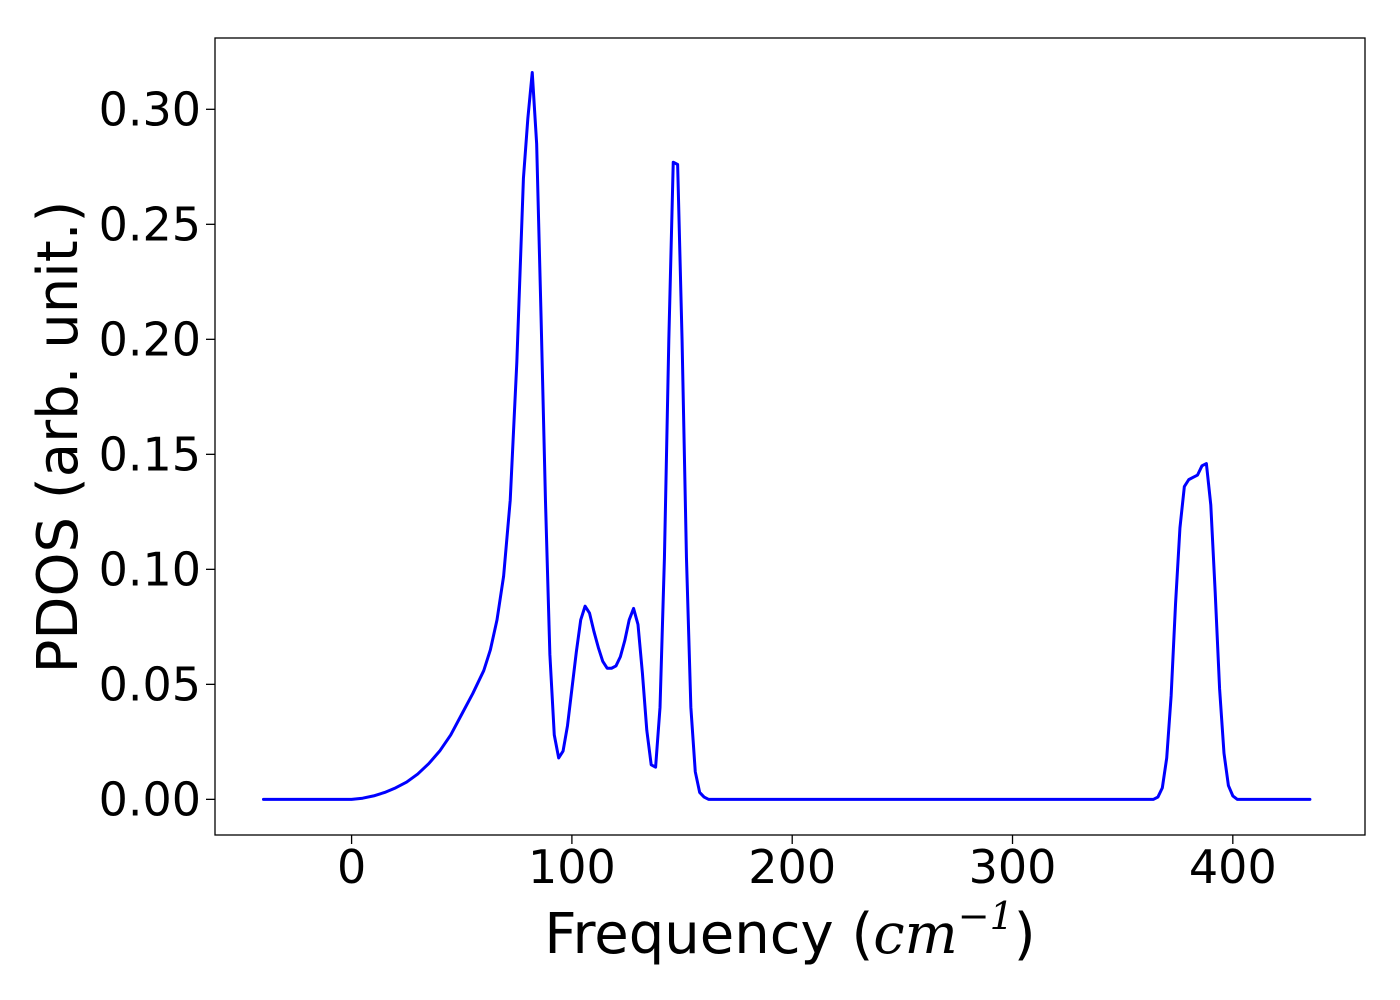 The height and width of the screenshot is (1000, 1400). What do you see at coordinates (351, 867) in the screenshot?
I see `x-tick-label: 0` at bounding box center [351, 867].